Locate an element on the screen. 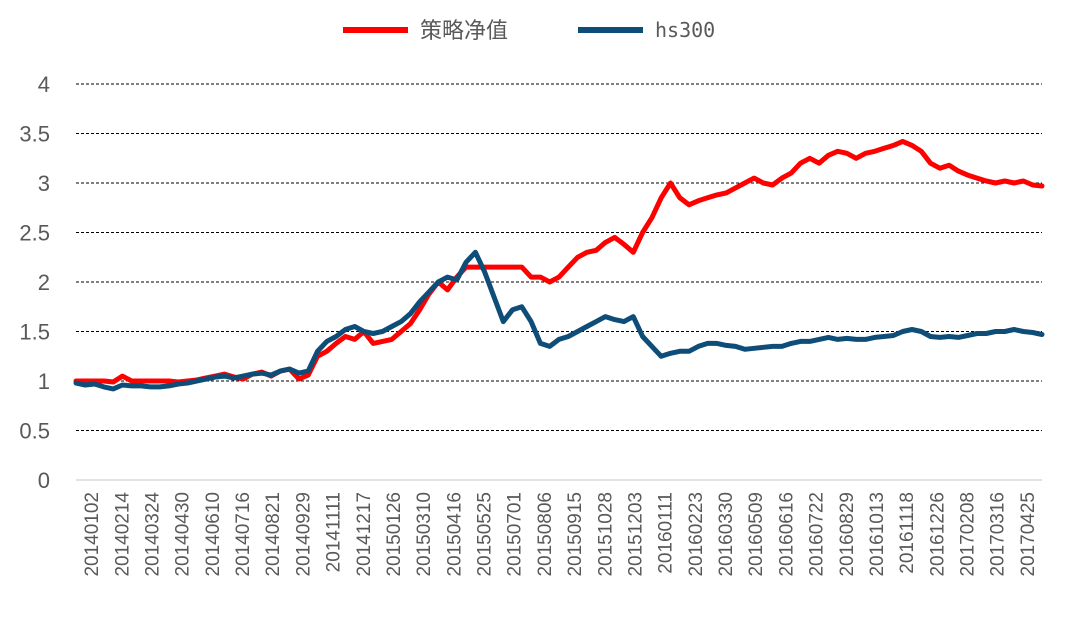  legend-label-hs300: hs300 is located at coordinates (685, 30).